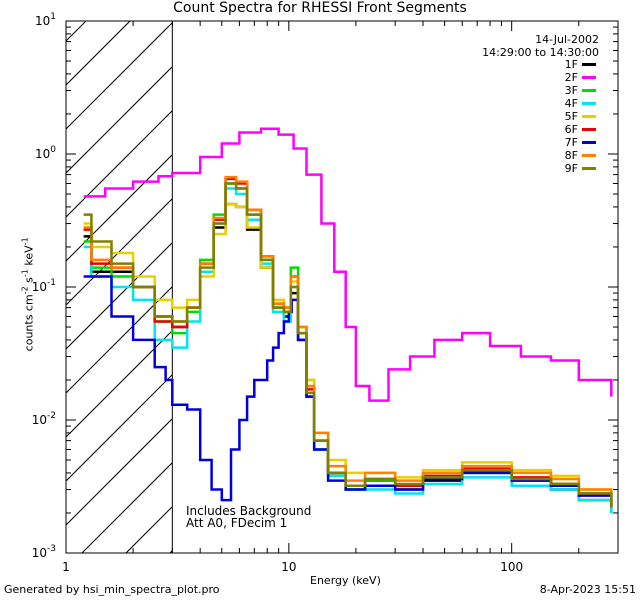 The image size is (640, 600). What do you see at coordinates (571, 155) in the screenshot?
I see `legend-label: 8F` at bounding box center [571, 155].